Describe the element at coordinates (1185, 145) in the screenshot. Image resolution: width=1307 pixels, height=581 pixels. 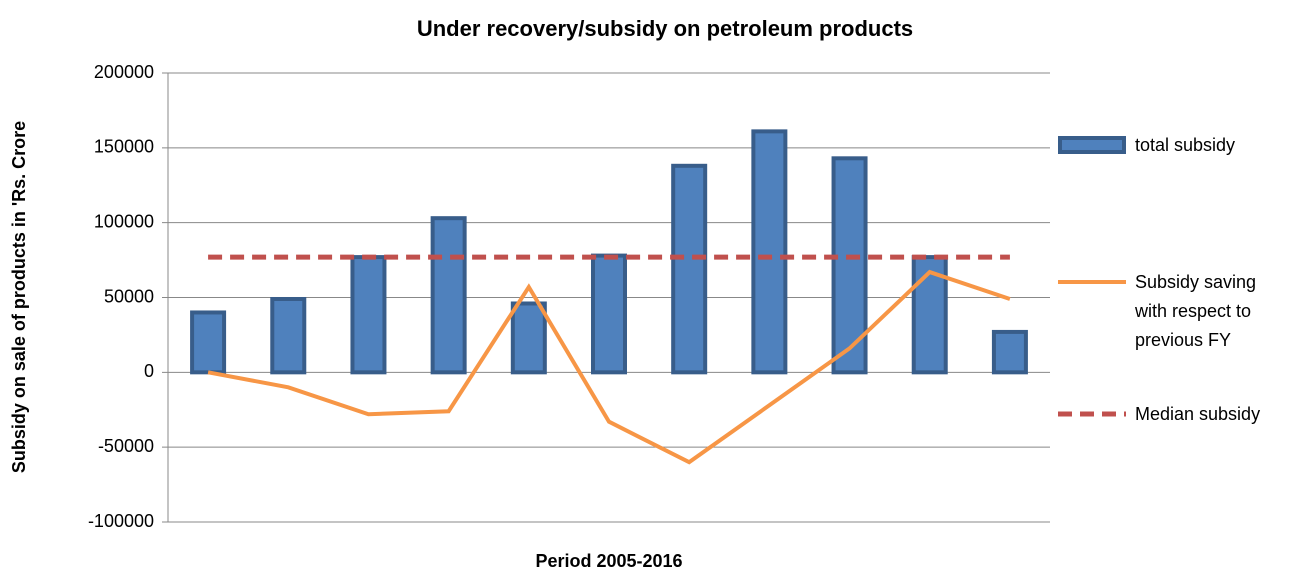
I see `legend-label: total subsidy` at that location.